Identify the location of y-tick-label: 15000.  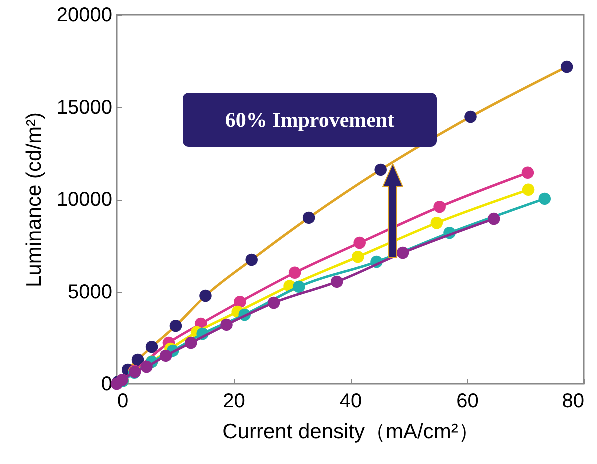
(84, 107).